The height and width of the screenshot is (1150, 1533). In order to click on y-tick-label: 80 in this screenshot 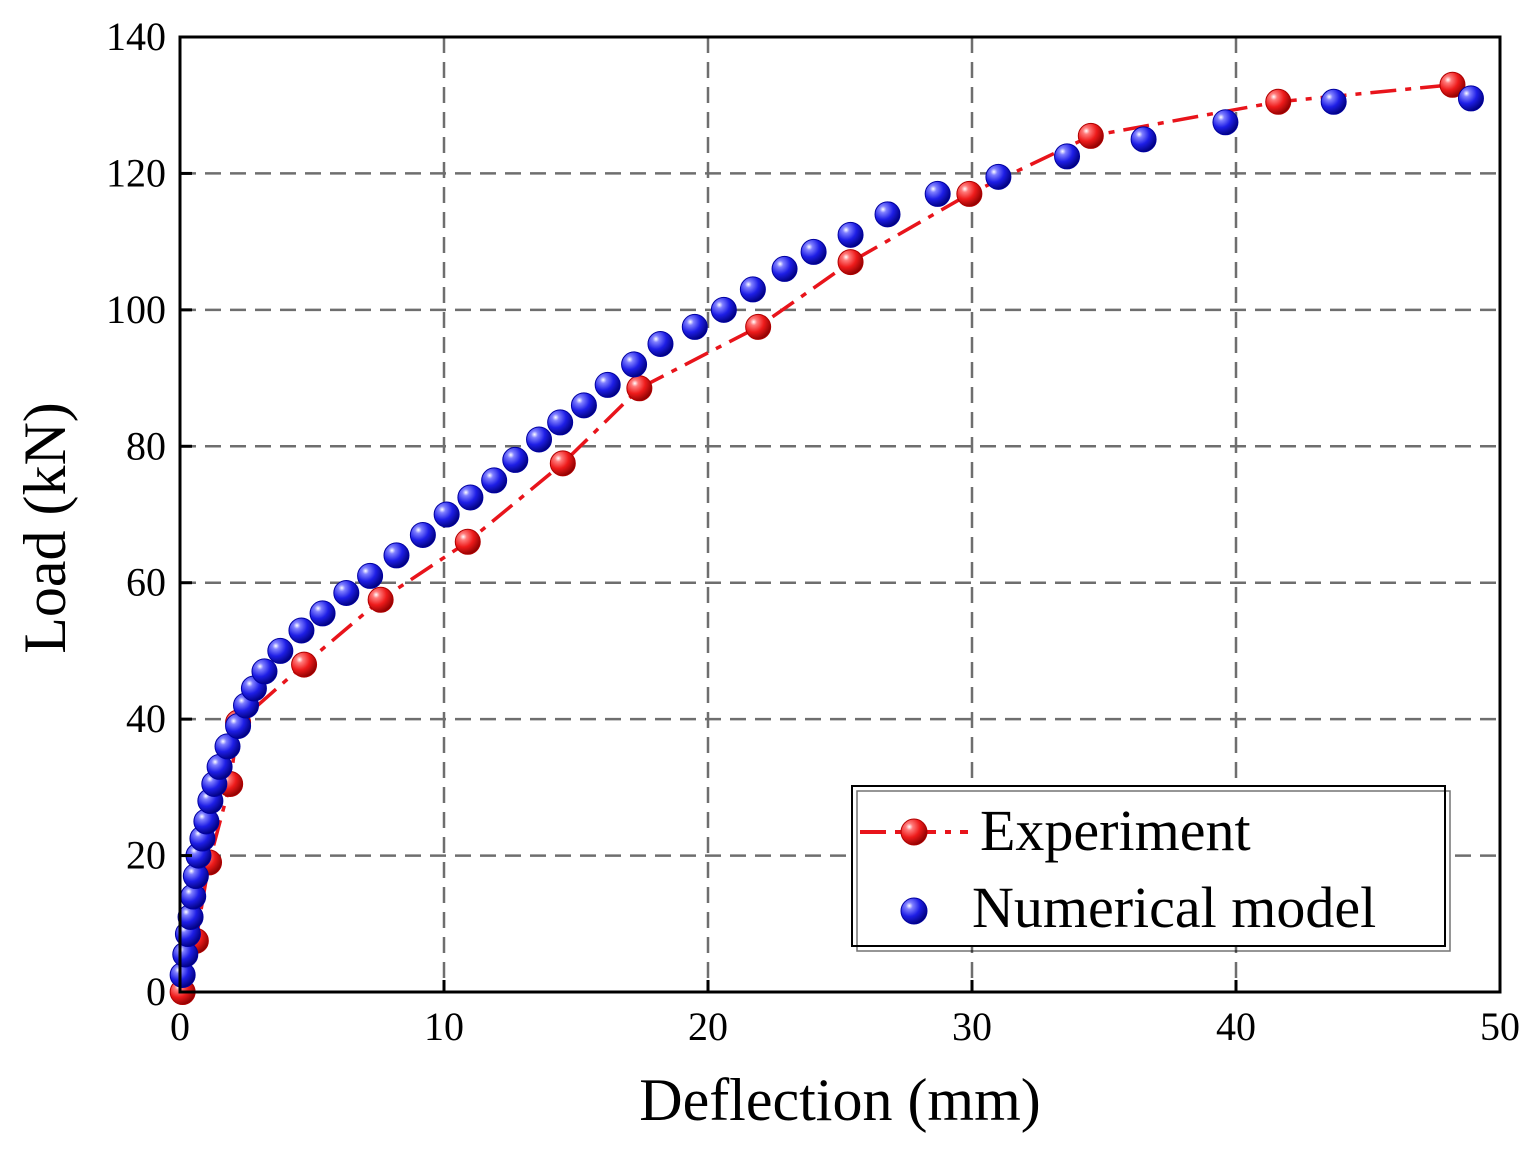, I will do `click(146, 445)`.